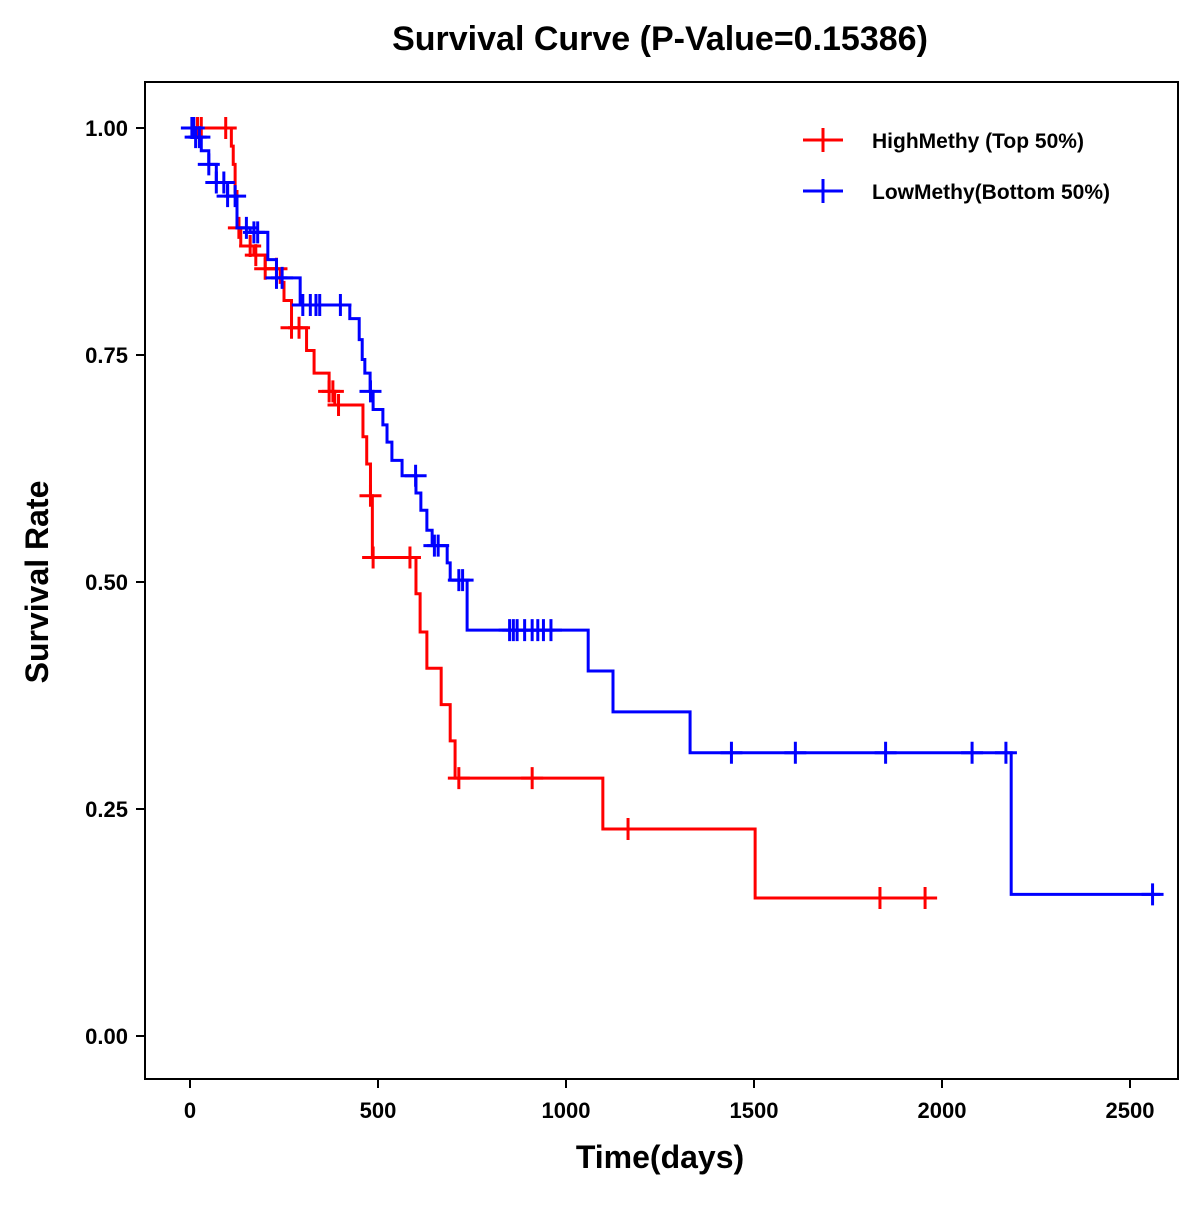 The width and height of the screenshot is (1200, 1205). Describe the element at coordinates (660, 1157) in the screenshot. I see `x-axis-label: Time(days)` at that location.